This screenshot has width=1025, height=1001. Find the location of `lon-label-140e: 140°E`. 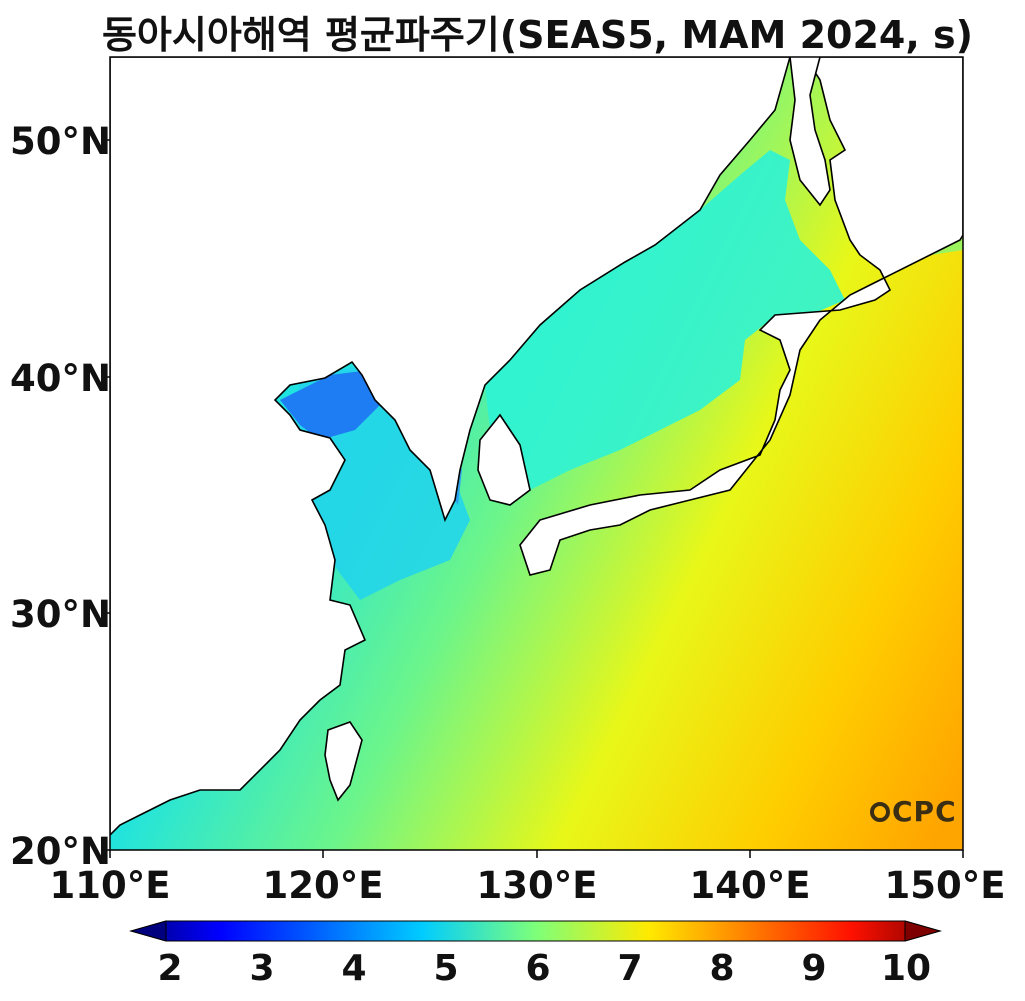

lon-label-140e: 140°E is located at coordinates (750, 885).